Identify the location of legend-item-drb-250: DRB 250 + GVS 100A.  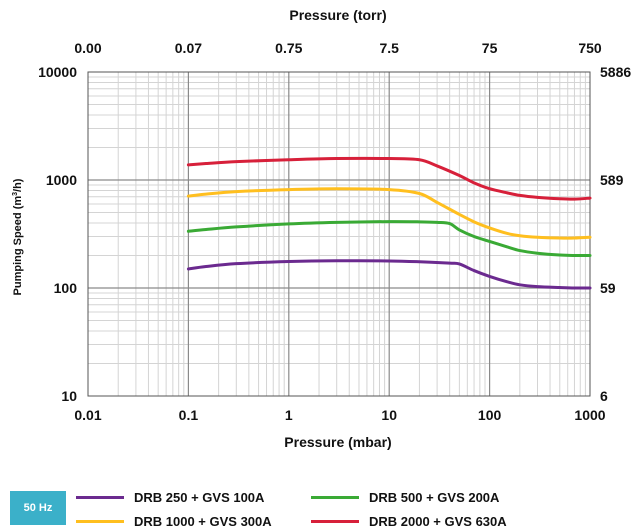
(170, 497).